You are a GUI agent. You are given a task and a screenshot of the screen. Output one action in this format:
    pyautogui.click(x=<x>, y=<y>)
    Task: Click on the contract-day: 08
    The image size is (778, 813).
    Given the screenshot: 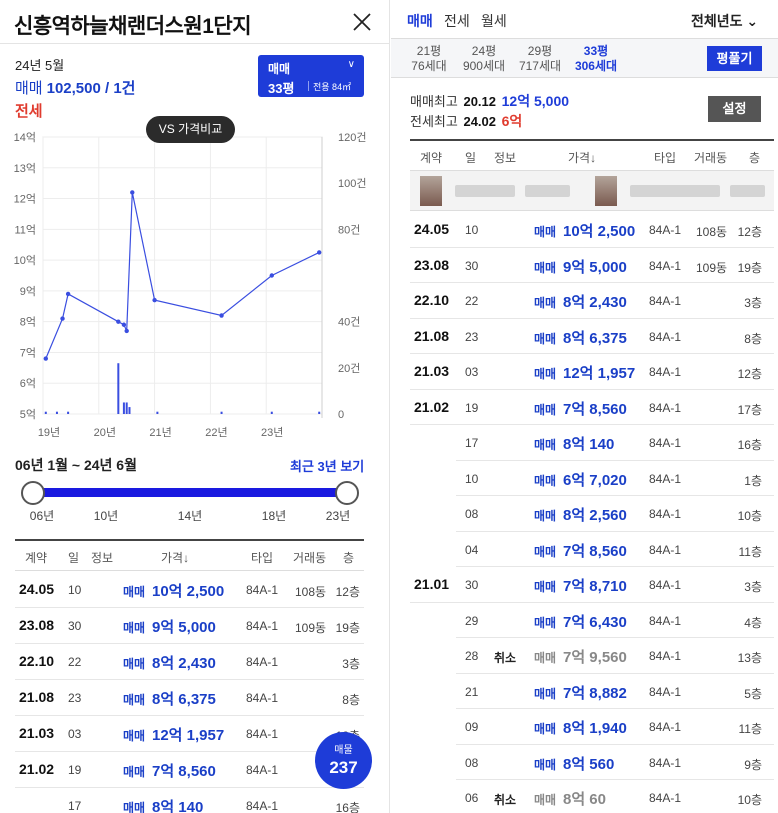 What is the action you would take?
    pyautogui.click(x=472, y=762)
    